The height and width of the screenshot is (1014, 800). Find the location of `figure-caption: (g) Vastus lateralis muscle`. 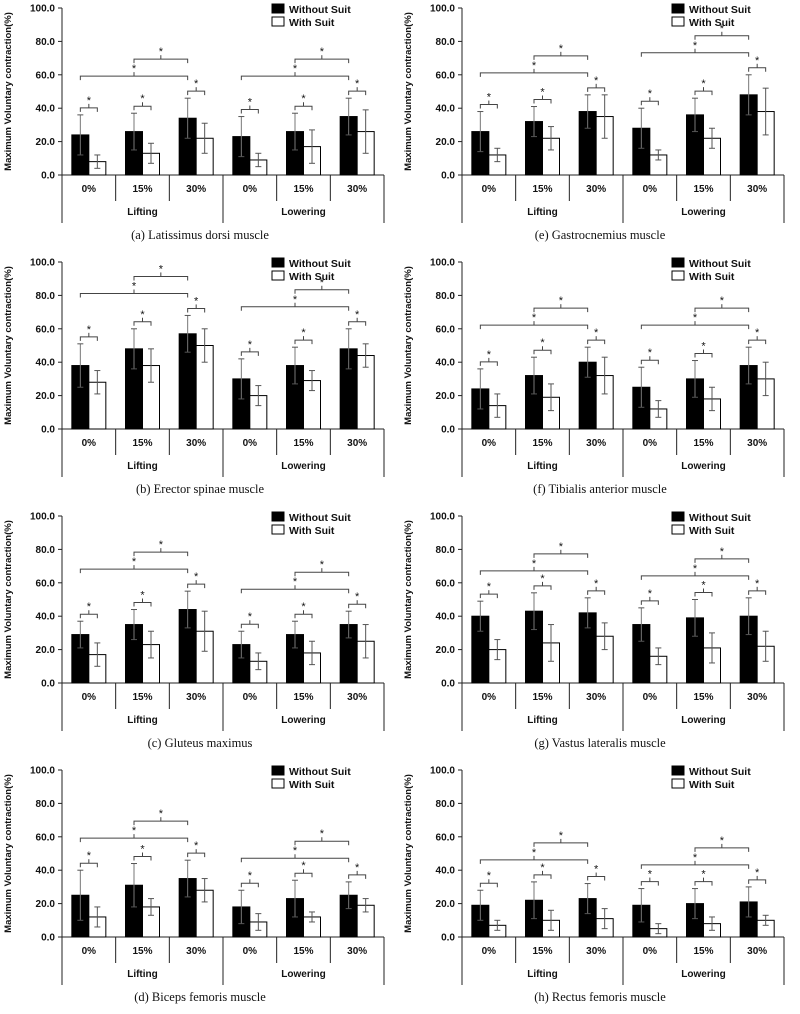

figure-caption: (g) Vastus lateralis muscle is located at coordinates (600, 743).